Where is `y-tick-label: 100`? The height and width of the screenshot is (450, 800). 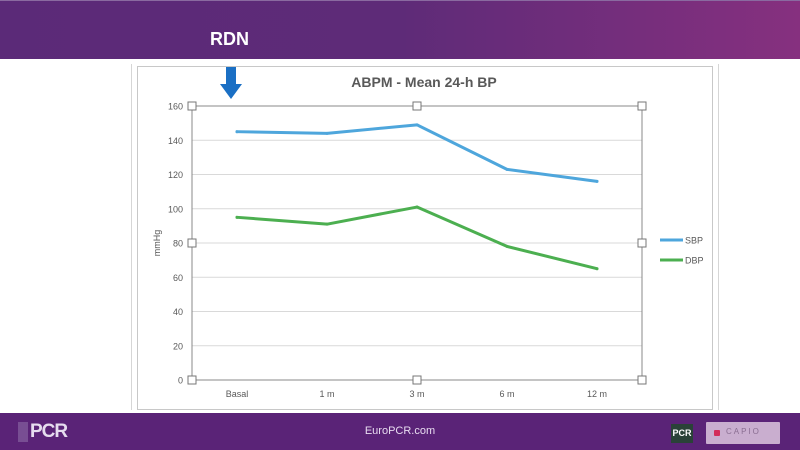 y-tick-label: 100 is located at coordinates (175, 209).